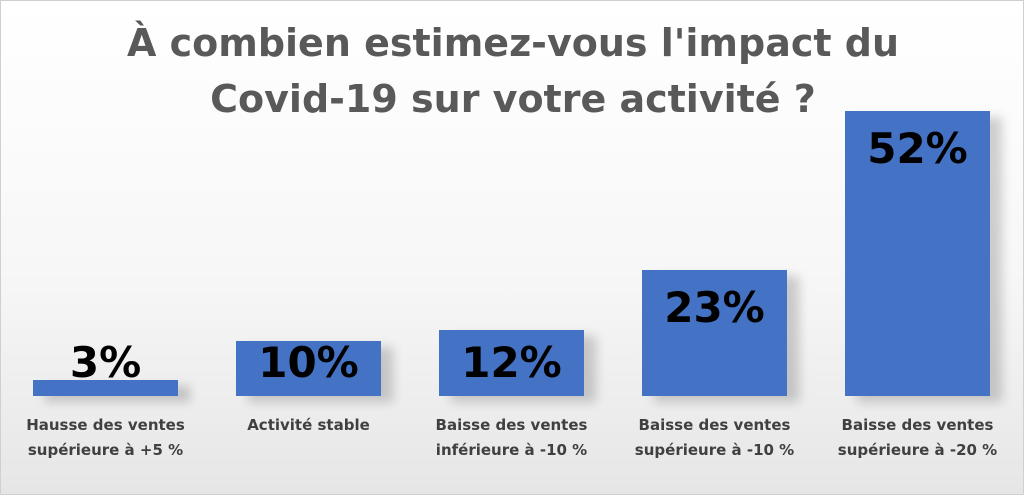  What do you see at coordinates (917, 148) in the screenshot?
I see `data-label: 52%` at bounding box center [917, 148].